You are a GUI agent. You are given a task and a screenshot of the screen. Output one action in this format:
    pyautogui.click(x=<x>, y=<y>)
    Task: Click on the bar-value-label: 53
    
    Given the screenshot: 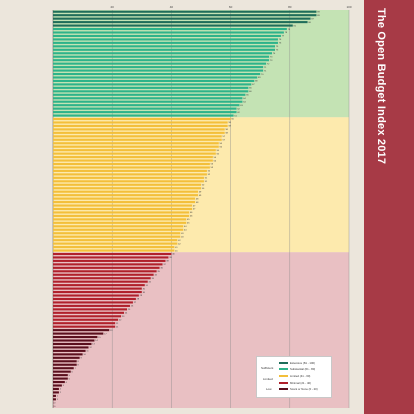 What is the action you would take?
    pyautogui.click(x=212, y=168)
    